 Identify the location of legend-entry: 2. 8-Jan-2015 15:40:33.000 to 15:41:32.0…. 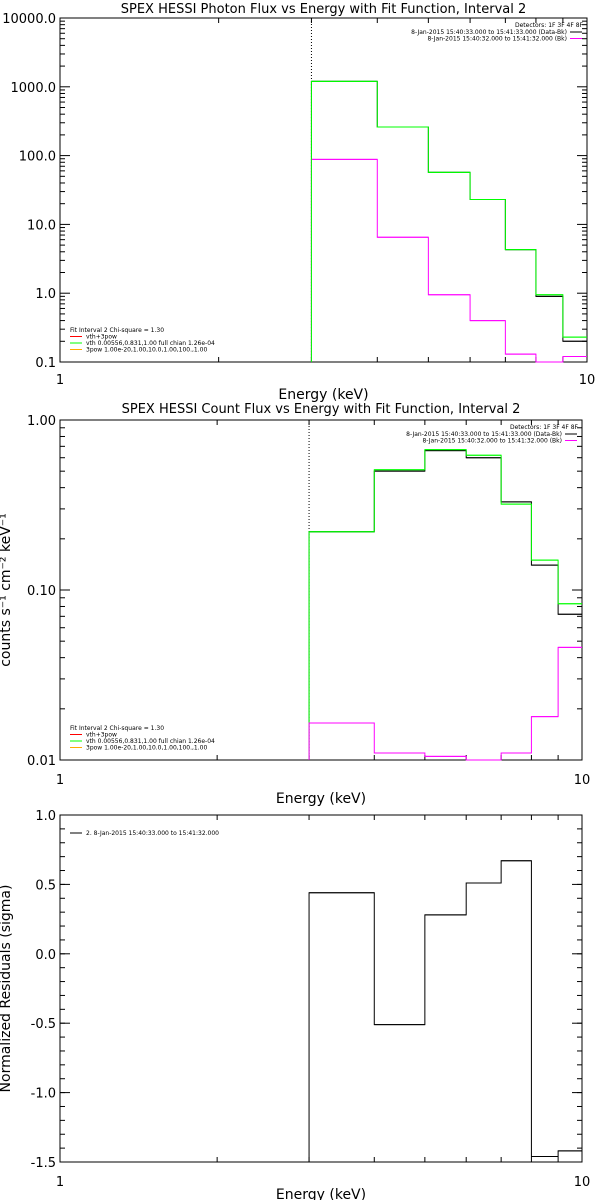
(152, 833).